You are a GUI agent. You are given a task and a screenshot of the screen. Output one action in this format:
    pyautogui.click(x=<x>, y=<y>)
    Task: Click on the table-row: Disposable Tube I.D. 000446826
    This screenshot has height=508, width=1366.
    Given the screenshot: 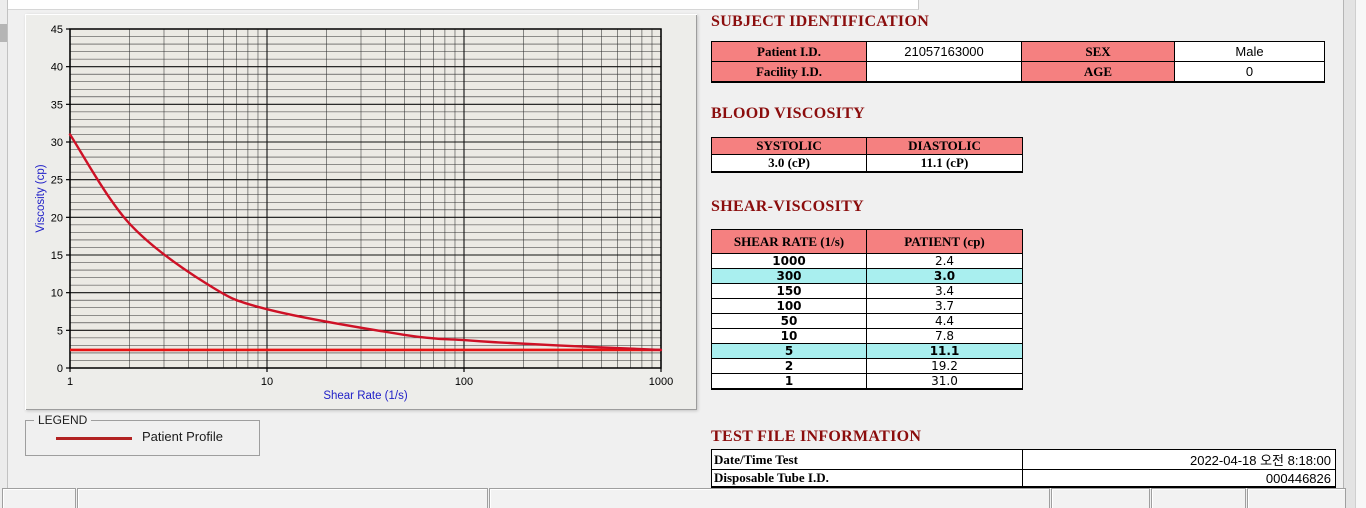 What is the action you would take?
    pyautogui.click(x=1023, y=478)
    